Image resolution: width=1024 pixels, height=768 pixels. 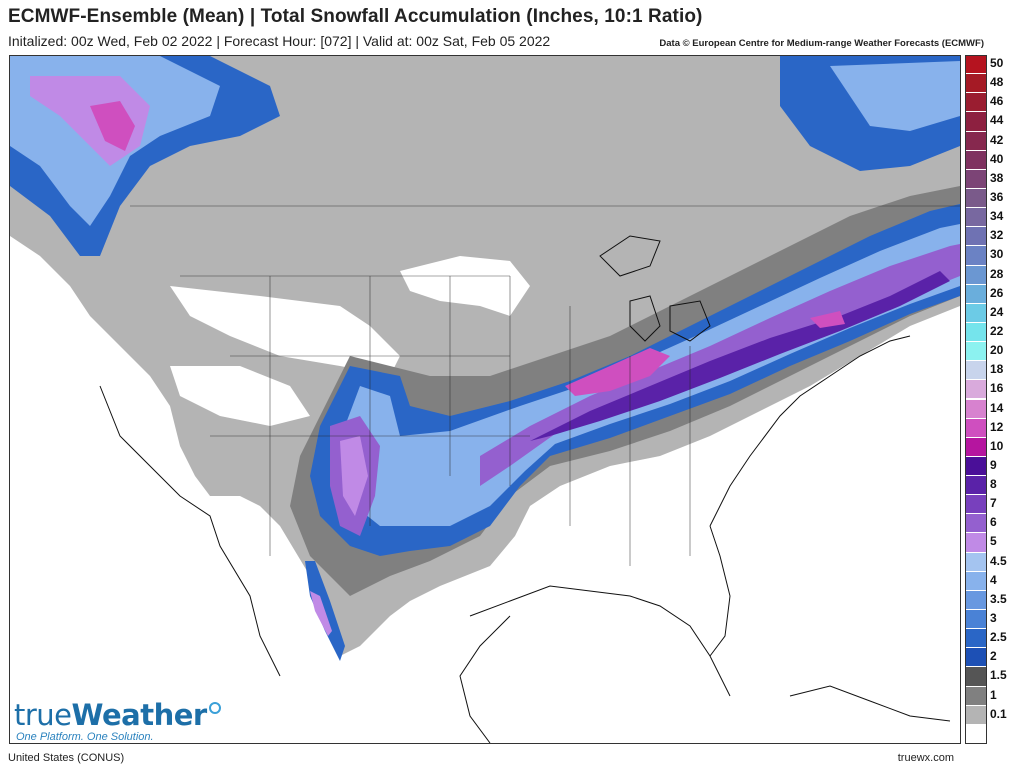 I want to click on legend-label: 4, so click(x=993, y=579).